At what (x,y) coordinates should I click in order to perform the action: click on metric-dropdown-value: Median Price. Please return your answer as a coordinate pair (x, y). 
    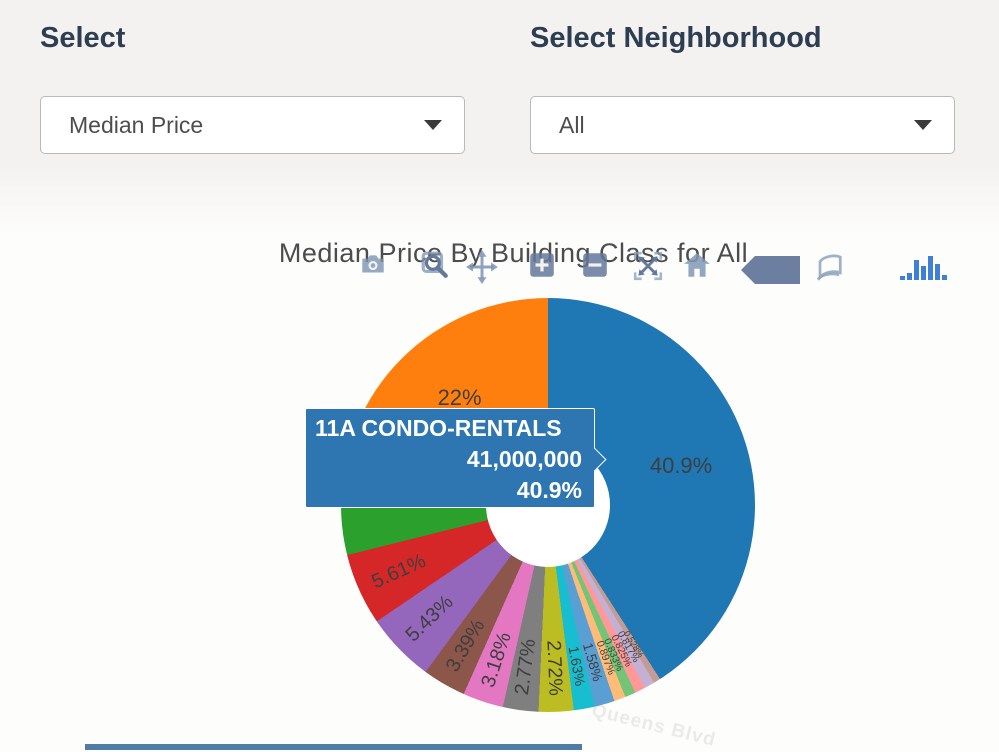
    Looking at the image, I should click on (136, 124).